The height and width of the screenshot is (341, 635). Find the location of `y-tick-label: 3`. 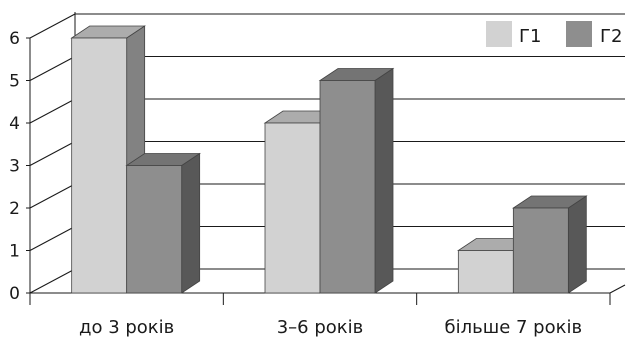

y-tick-label: 3 is located at coordinates (14, 167).